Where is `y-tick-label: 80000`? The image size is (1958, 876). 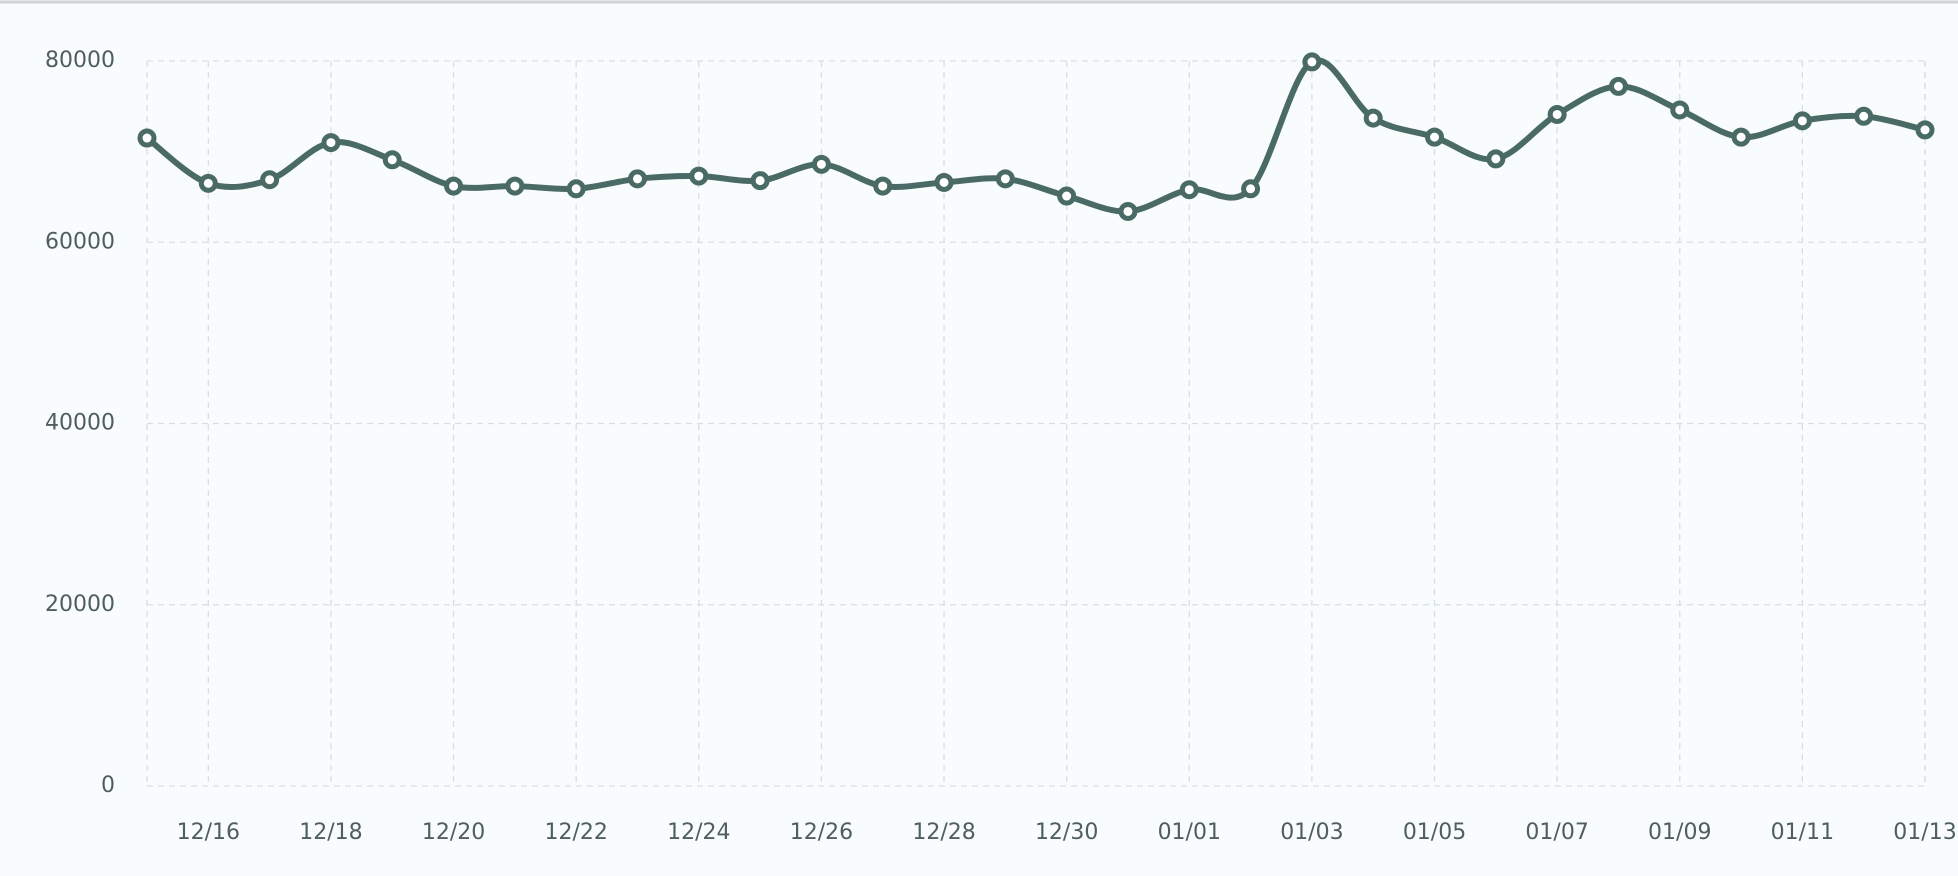
y-tick-label: 80000 is located at coordinates (80, 60).